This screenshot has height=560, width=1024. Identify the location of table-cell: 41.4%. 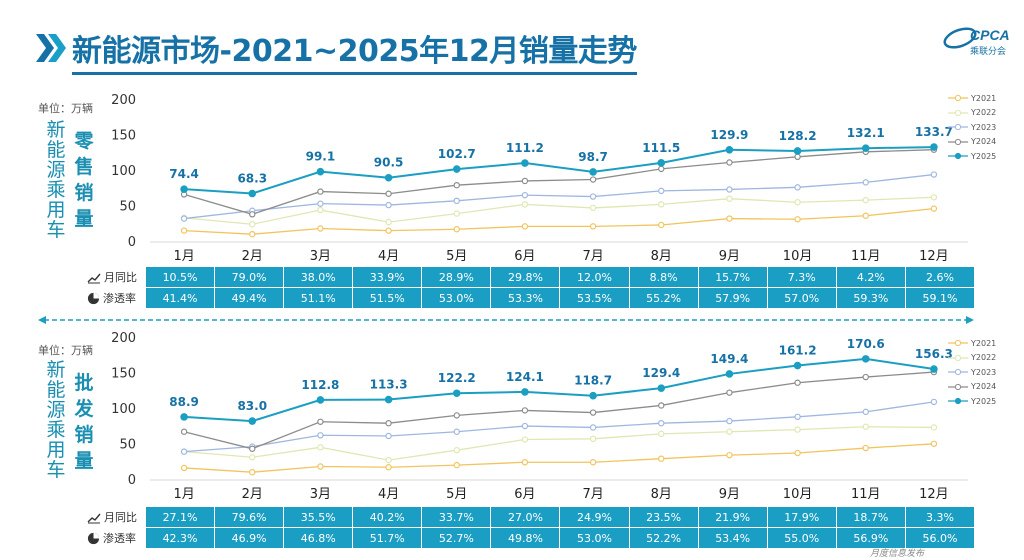
(180, 298).